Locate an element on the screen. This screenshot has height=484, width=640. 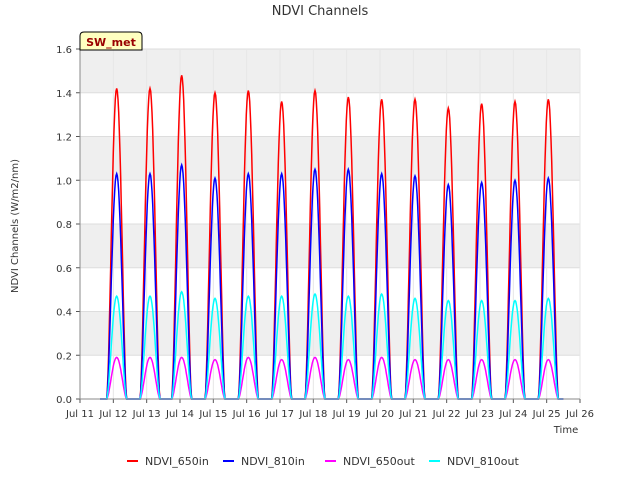
y-tick-label: 1.0 is located at coordinates (64, 181).